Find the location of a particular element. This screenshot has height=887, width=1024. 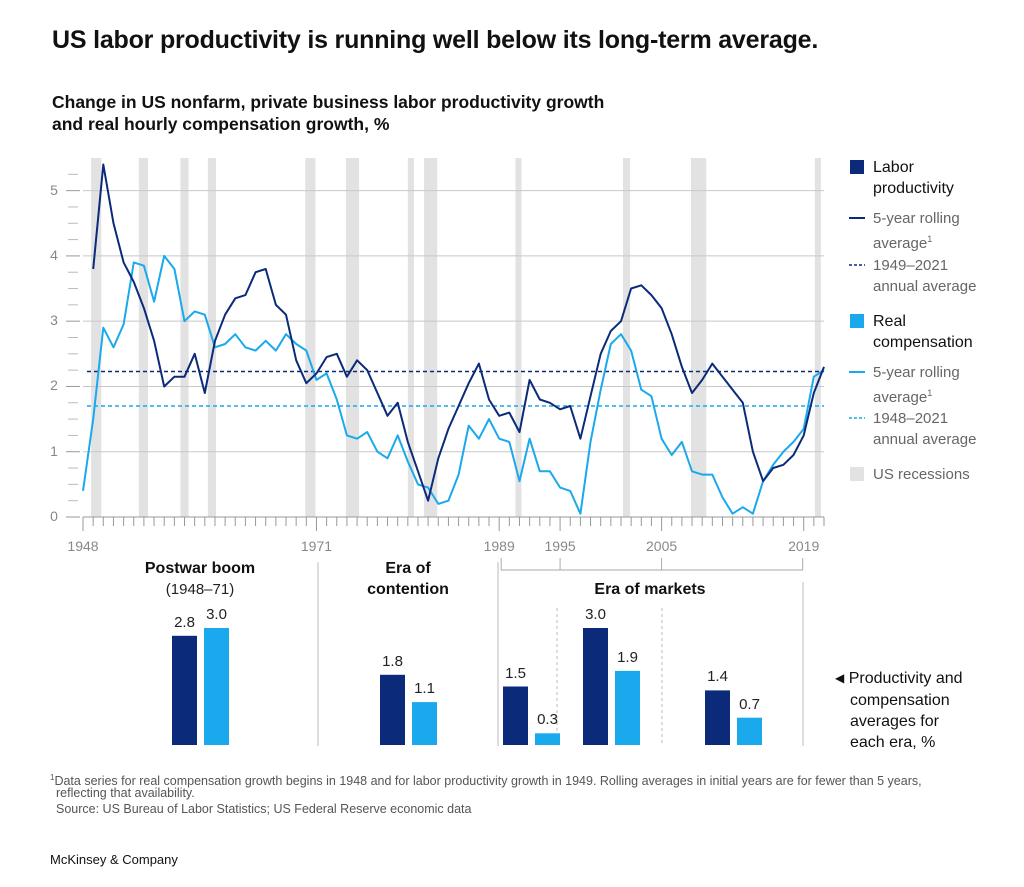

y-tick-label-2: 2 is located at coordinates (54, 385).